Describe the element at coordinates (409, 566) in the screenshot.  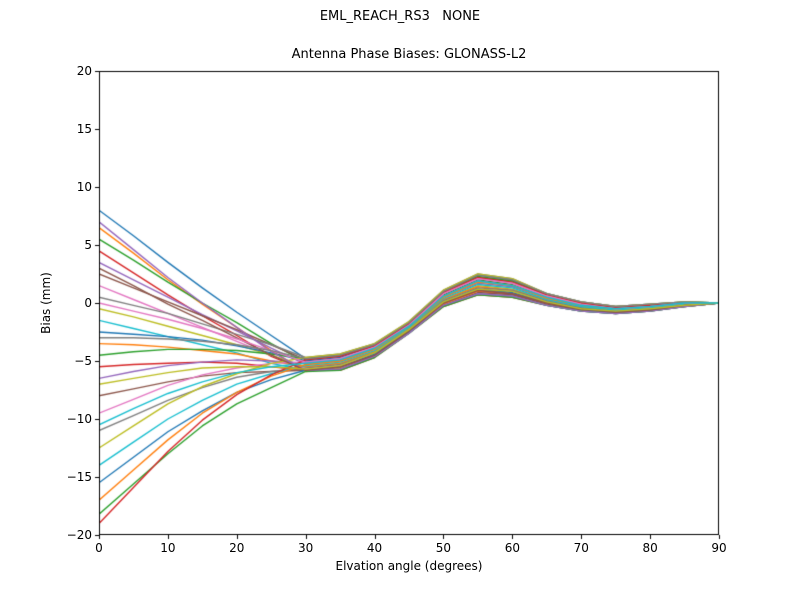
I see `x-axis-label: Elvation angle (degrees)` at that location.